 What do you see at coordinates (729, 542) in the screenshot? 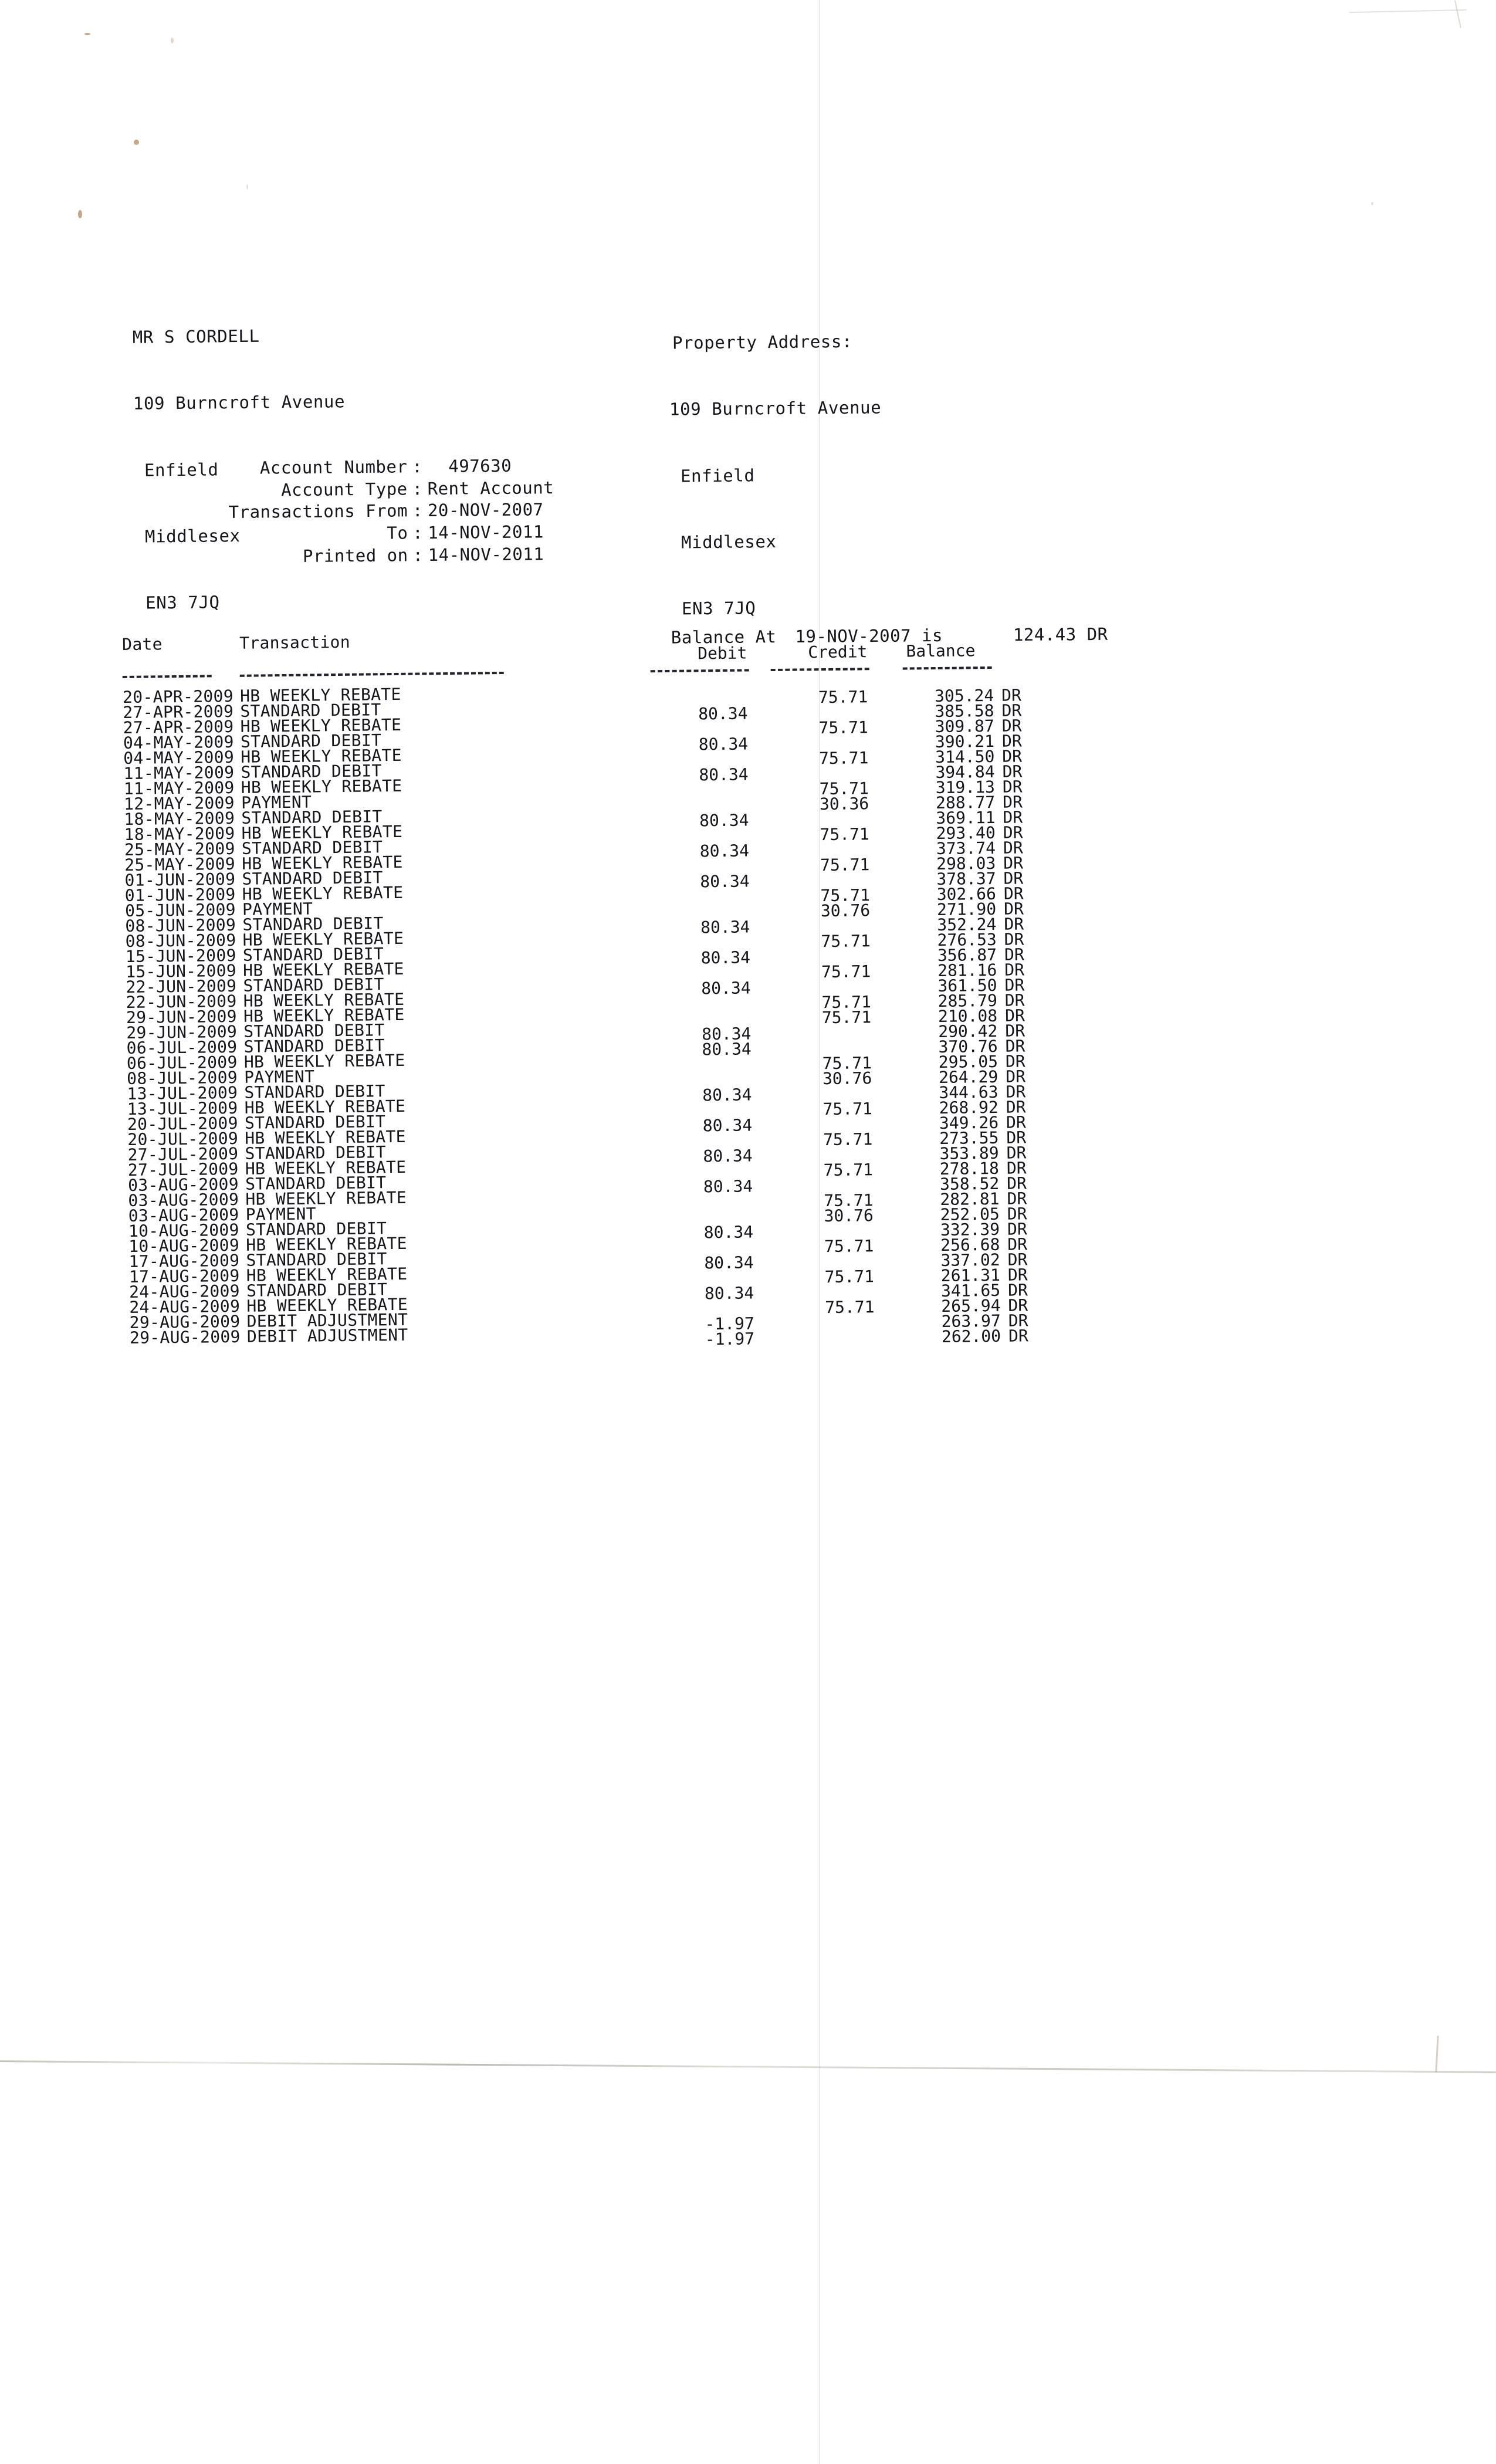
I see `property-address-line: Middlesex` at bounding box center [729, 542].